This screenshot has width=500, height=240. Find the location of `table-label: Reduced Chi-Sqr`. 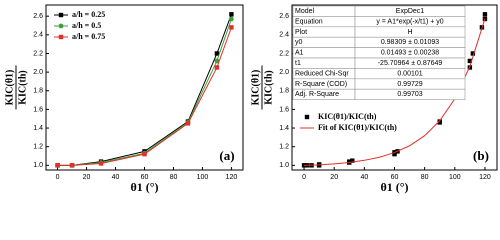

table-label: Reduced Chi-Sqr is located at coordinates (322, 73).